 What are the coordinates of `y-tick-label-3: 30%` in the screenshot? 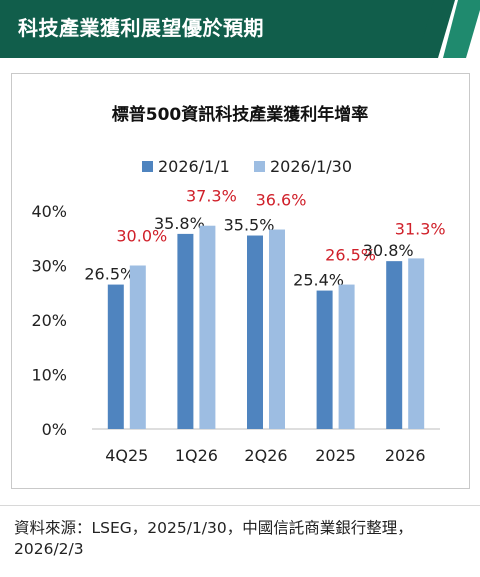 It's located at (49, 266).